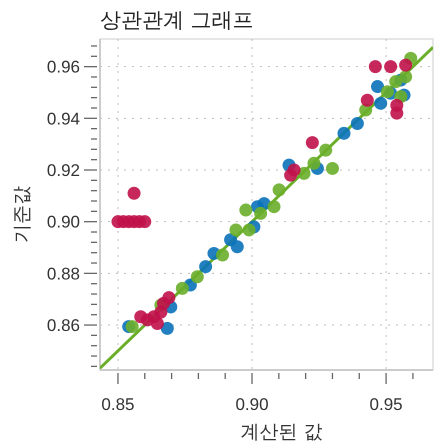 The width and height of the screenshot is (434, 443). What do you see at coordinates (252, 404) in the screenshot?
I see `x-tick-label: 0.90` at bounding box center [252, 404].